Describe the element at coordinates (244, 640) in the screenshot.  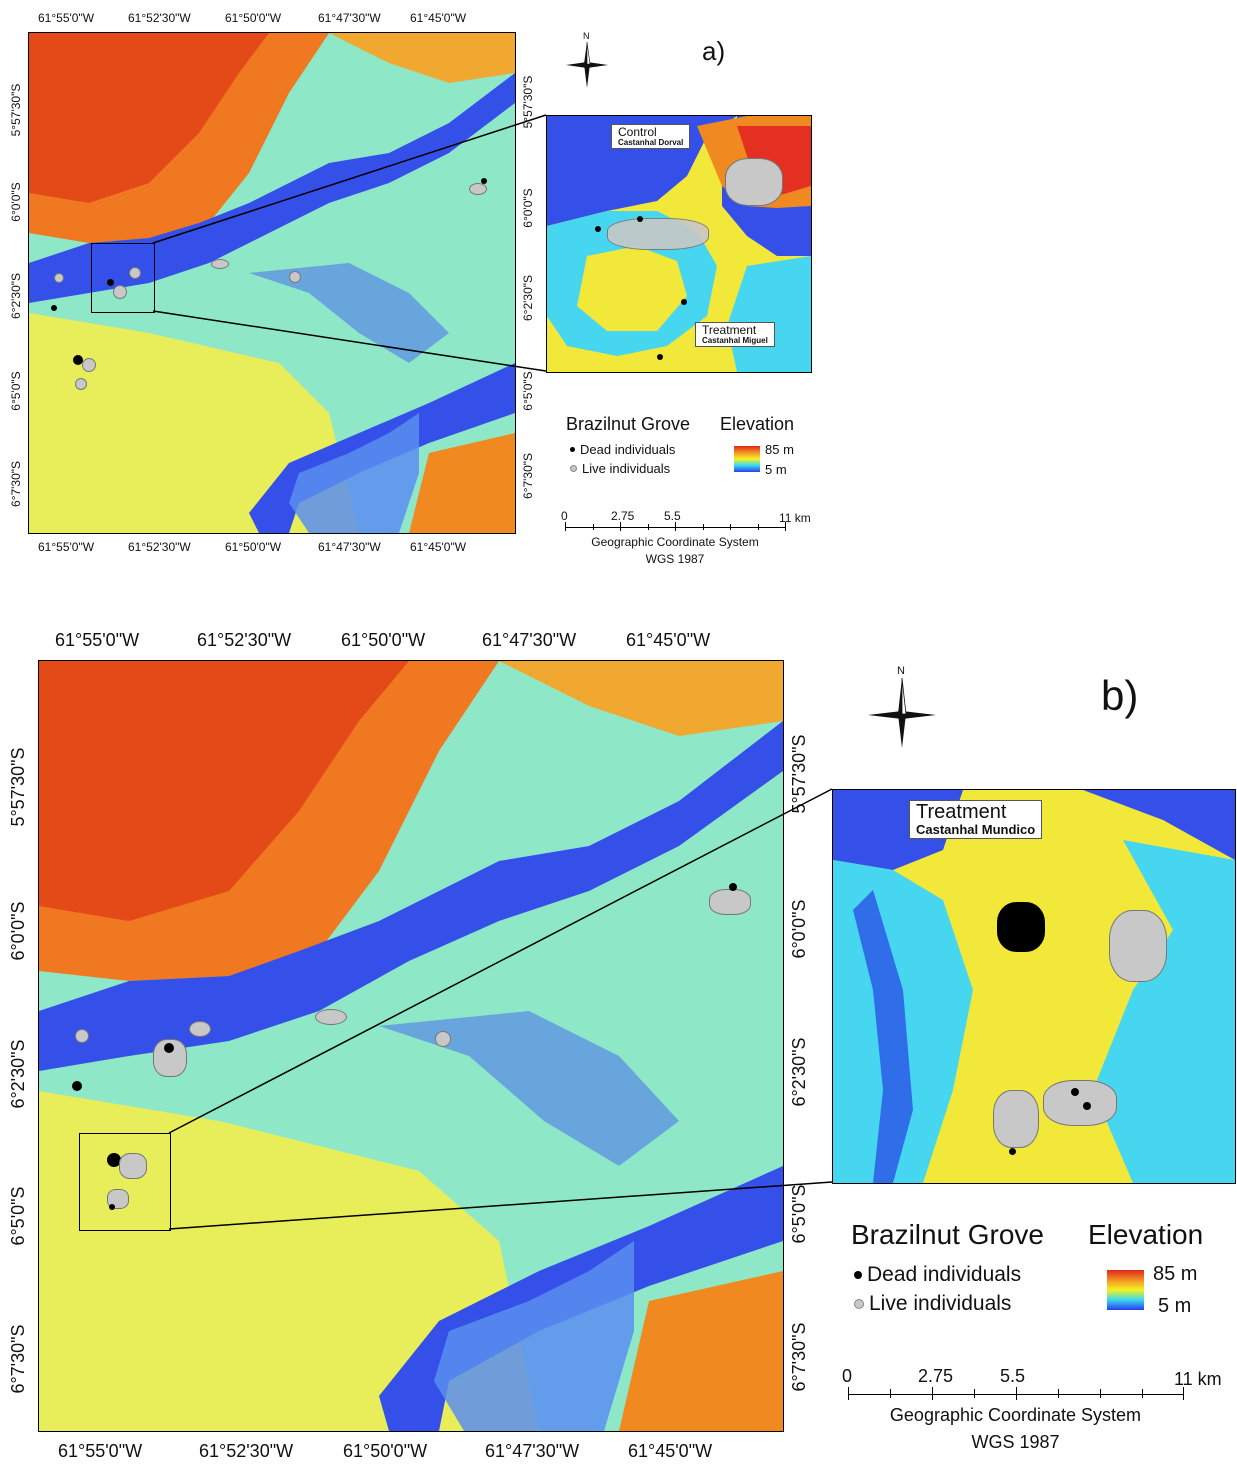
I see `lon-label: 61°52'30"W` at that location.